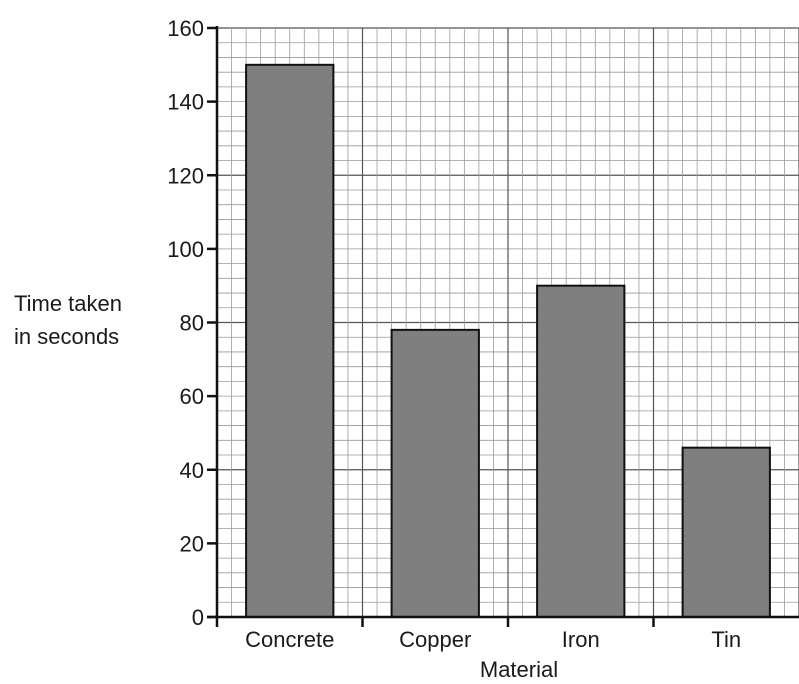  Describe the element at coordinates (290, 340) in the screenshot. I see `bar-concrete` at that location.